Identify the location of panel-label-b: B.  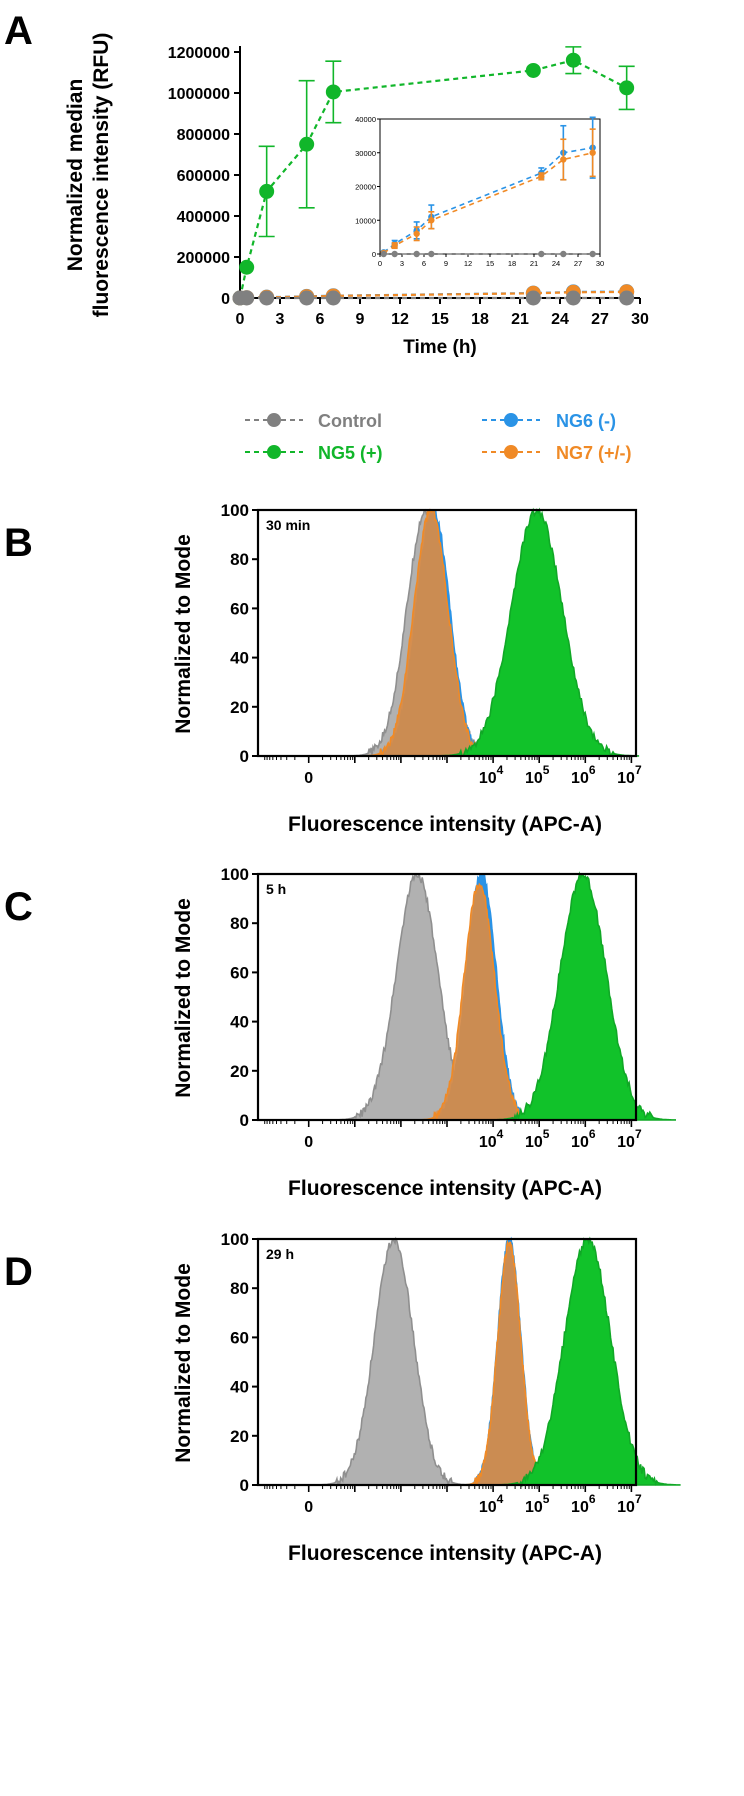
(18, 543).